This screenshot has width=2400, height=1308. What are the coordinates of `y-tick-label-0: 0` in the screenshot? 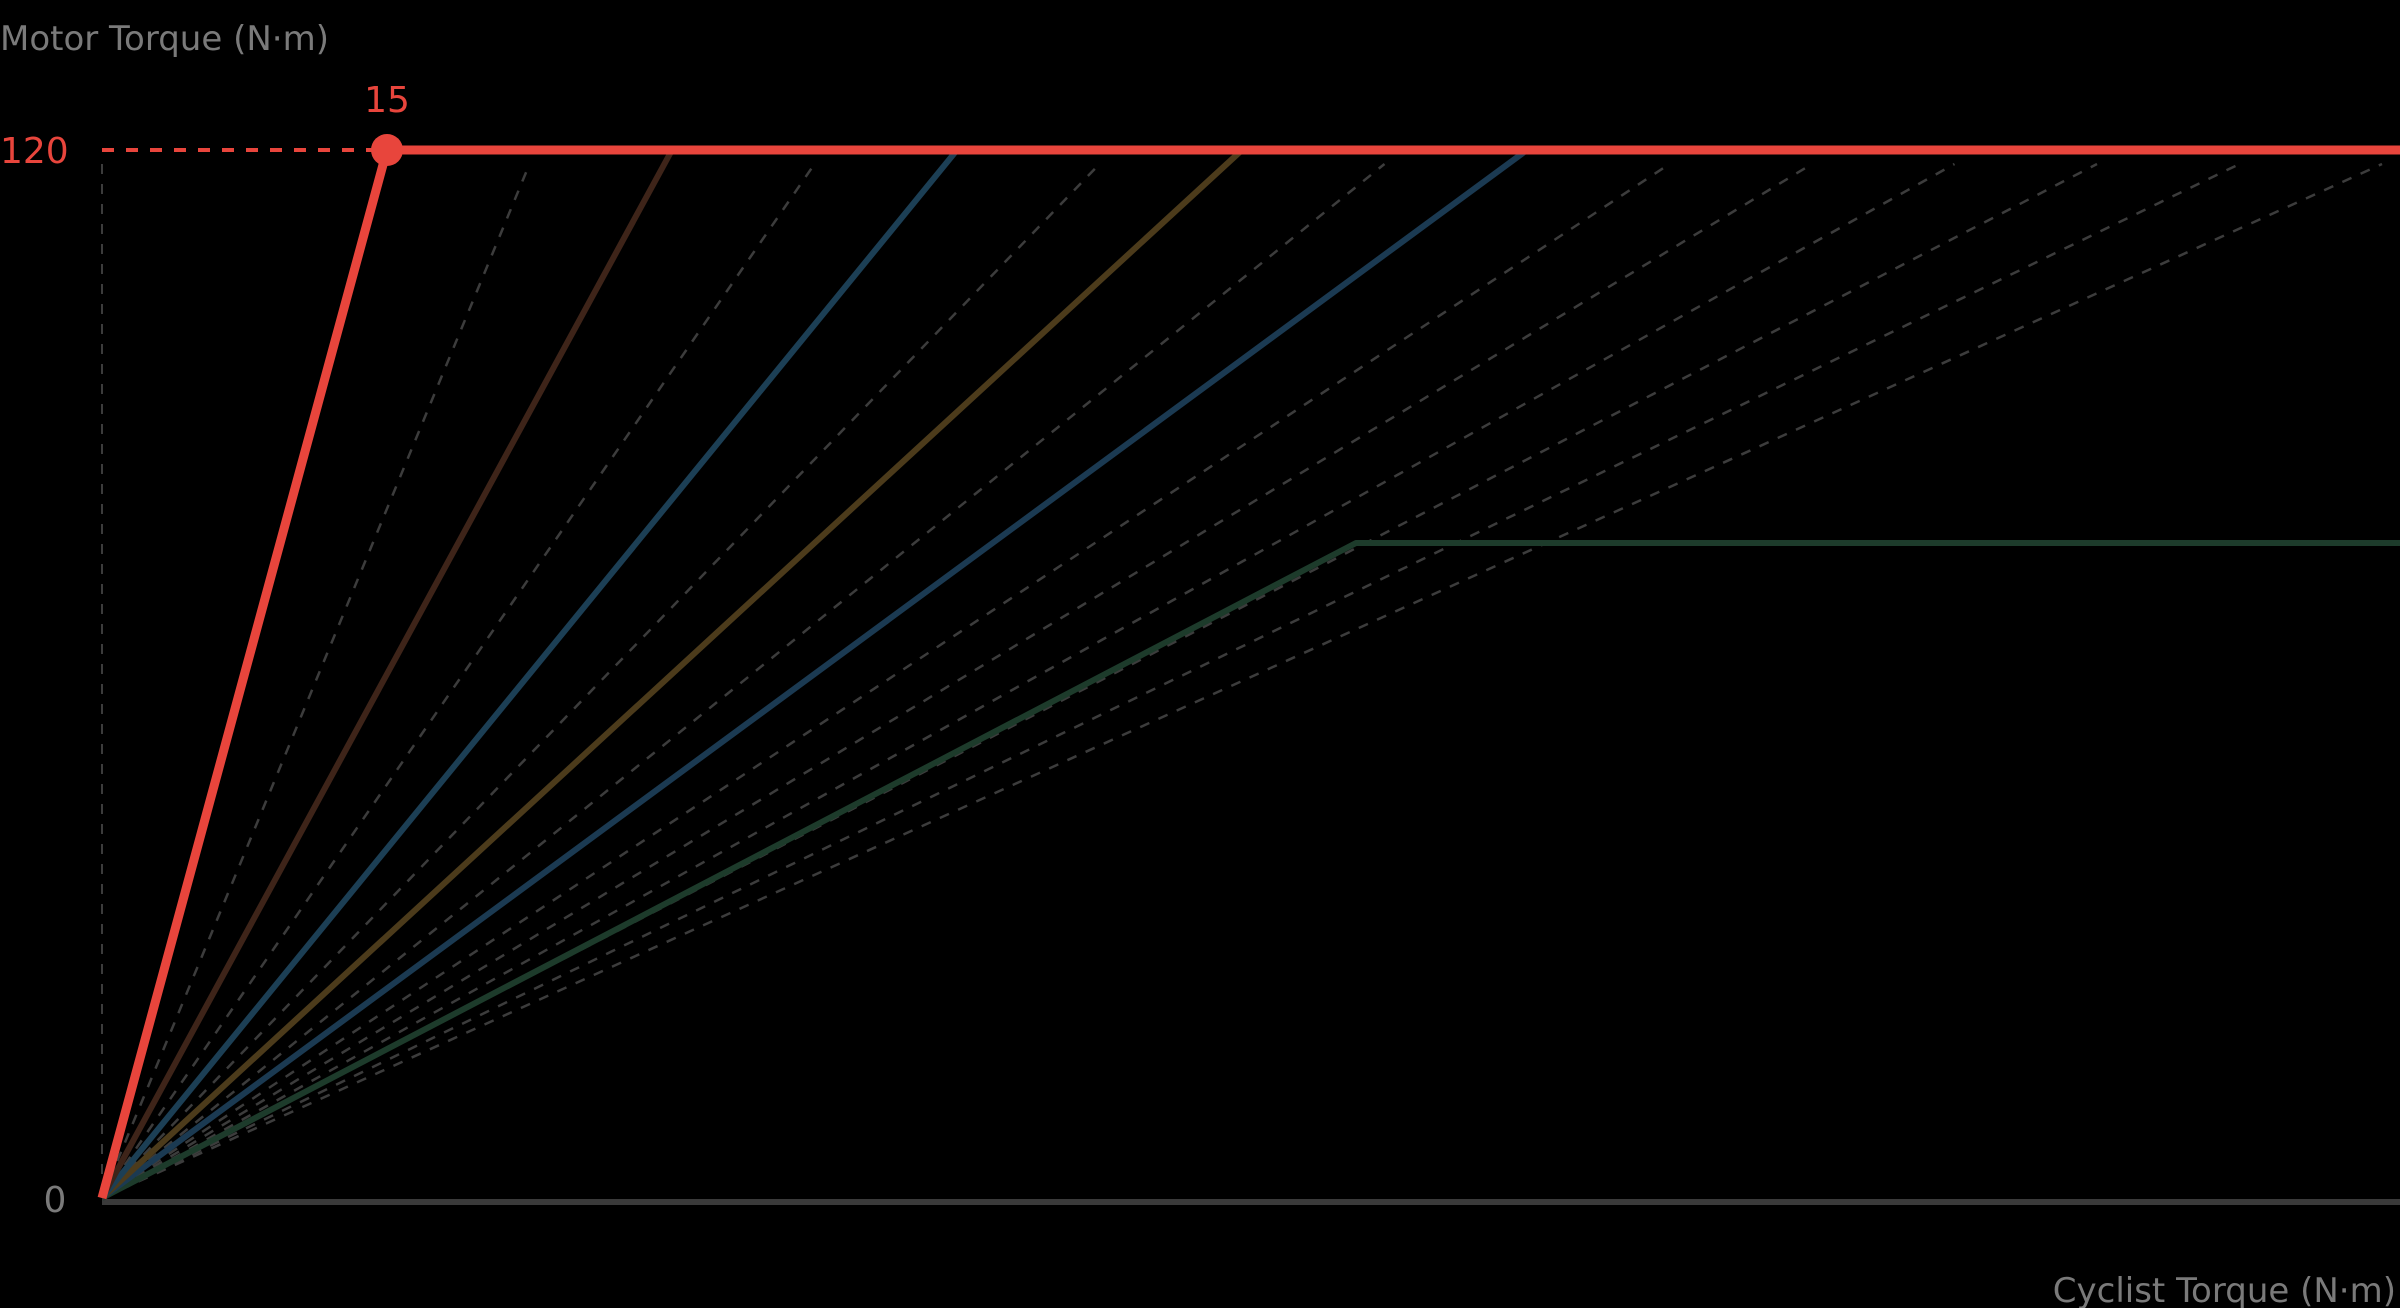 It's located at (55, 1200).